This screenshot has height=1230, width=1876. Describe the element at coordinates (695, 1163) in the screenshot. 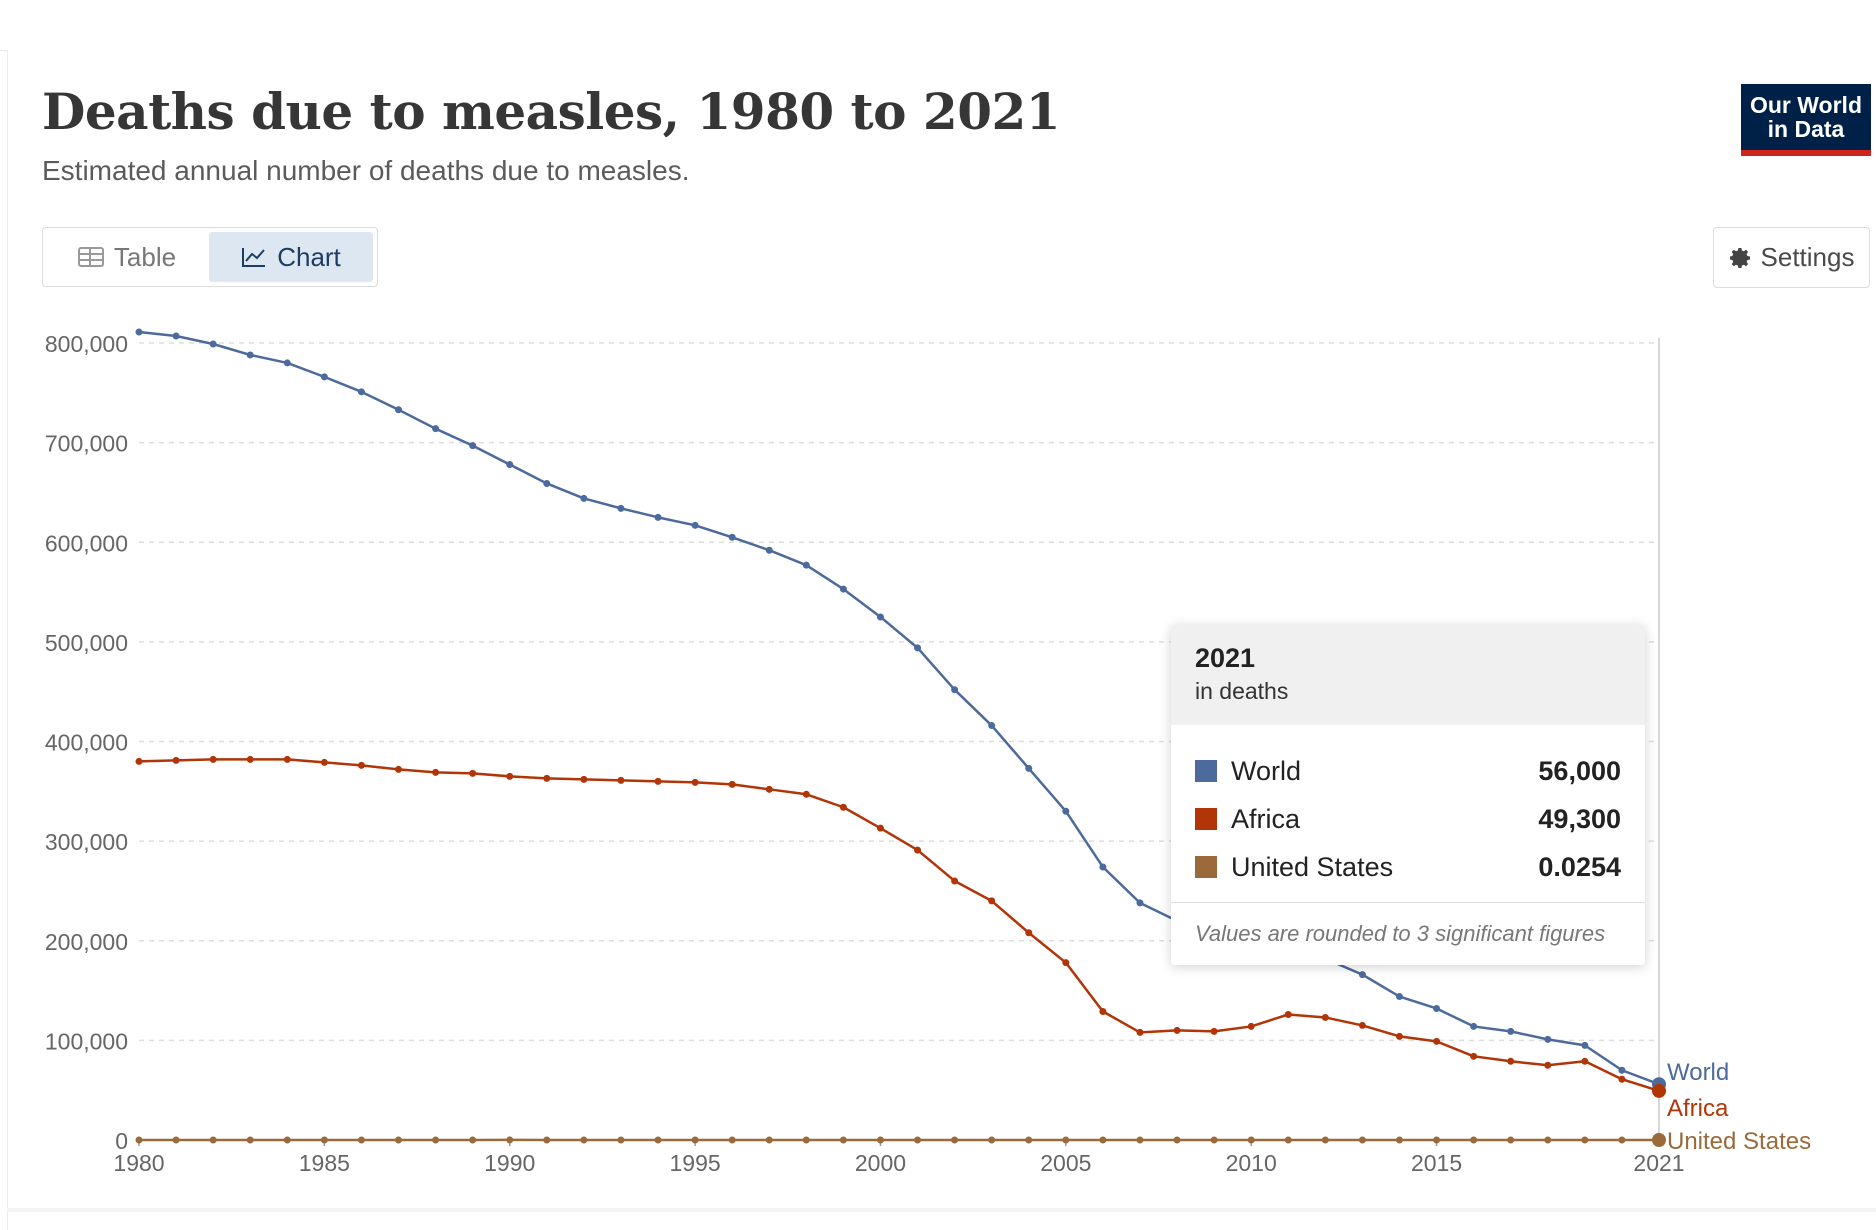

I see `x-tick-label: 1995` at that location.